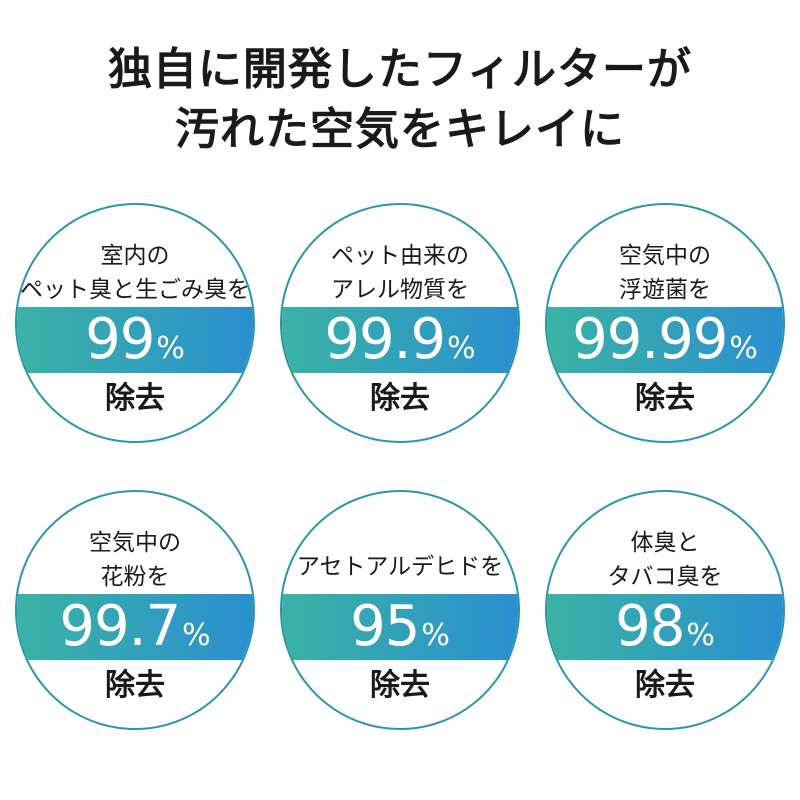 This screenshot has width=800, height=800. What do you see at coordinates (665, 543) in the screenshot?
I see `badge-description-line-1: 体臭と` at bounding box center [665, 543].